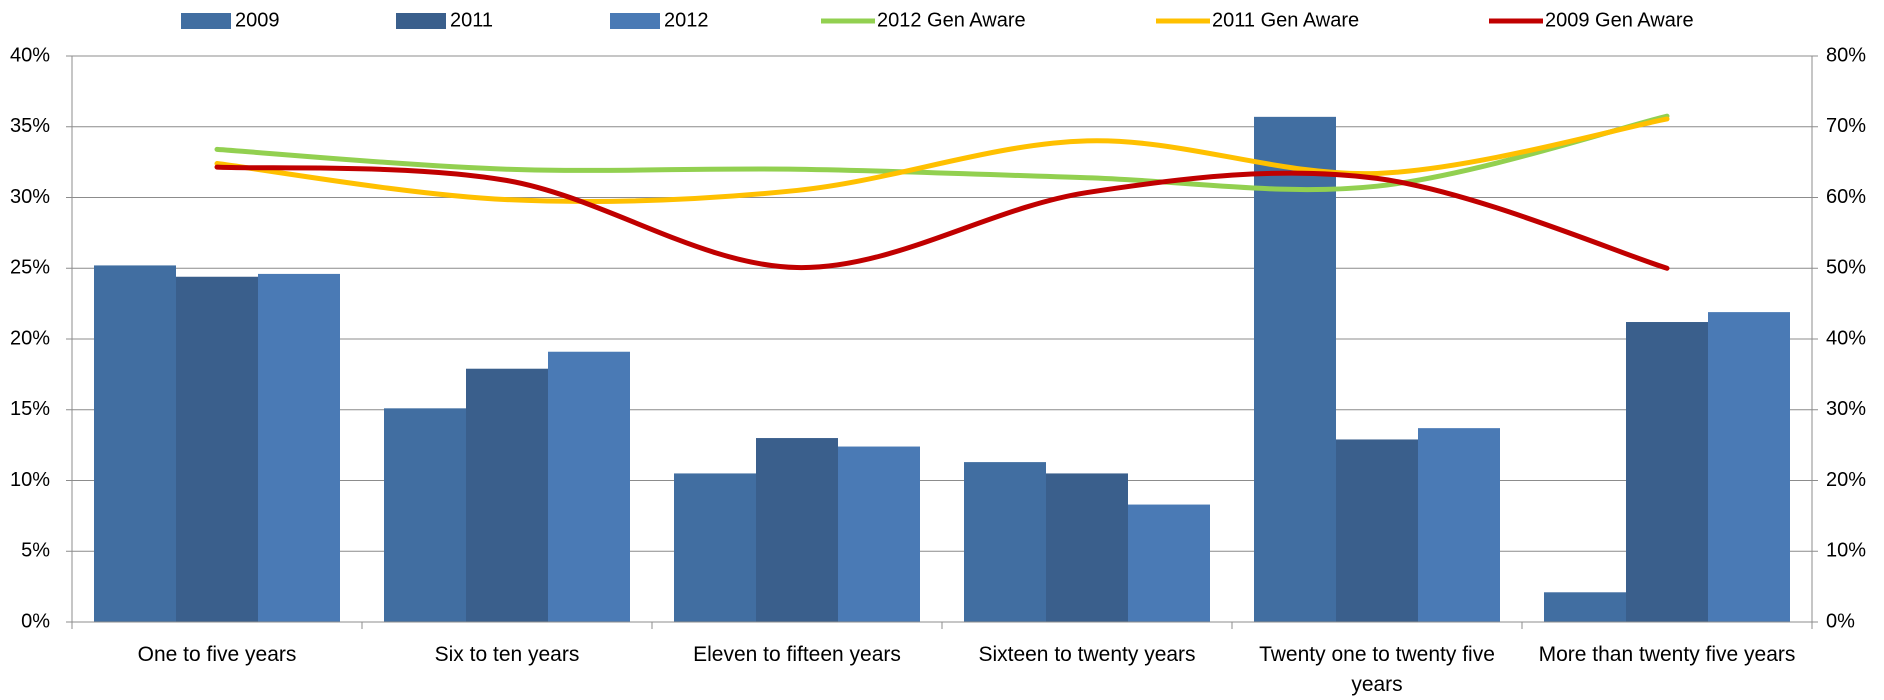  I want to click on y-tick-label: 40%, so click(30, 55).